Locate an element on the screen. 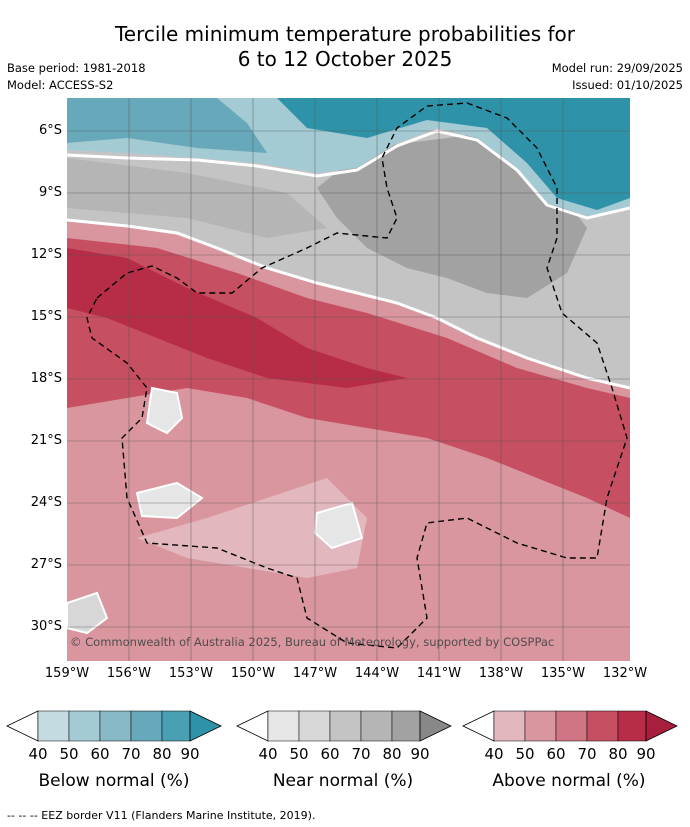 This screenshot has width=690, height=827. lon-label-147w: 147°W is located at coordinates (315, 673).